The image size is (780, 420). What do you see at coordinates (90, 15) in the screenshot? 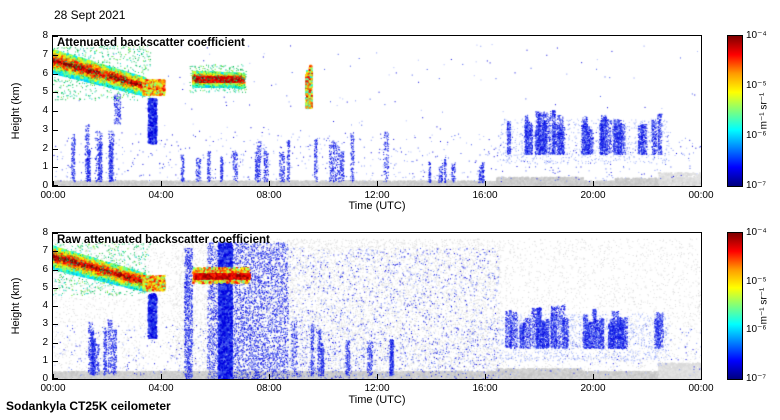
I see `date-label: 28 Sept 2021` at bounding box center [90, 15].